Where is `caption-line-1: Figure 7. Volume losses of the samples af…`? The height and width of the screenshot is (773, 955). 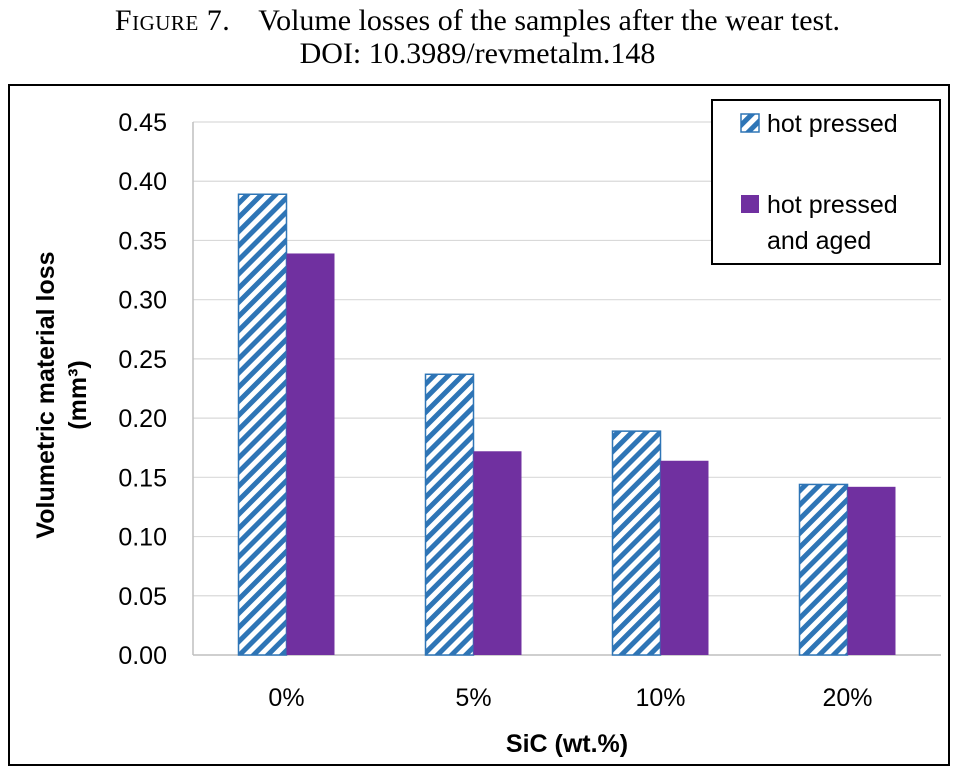 caption-line-1: Figure 7. Volume losses of the samples af… is located at coordinates (477, 20).